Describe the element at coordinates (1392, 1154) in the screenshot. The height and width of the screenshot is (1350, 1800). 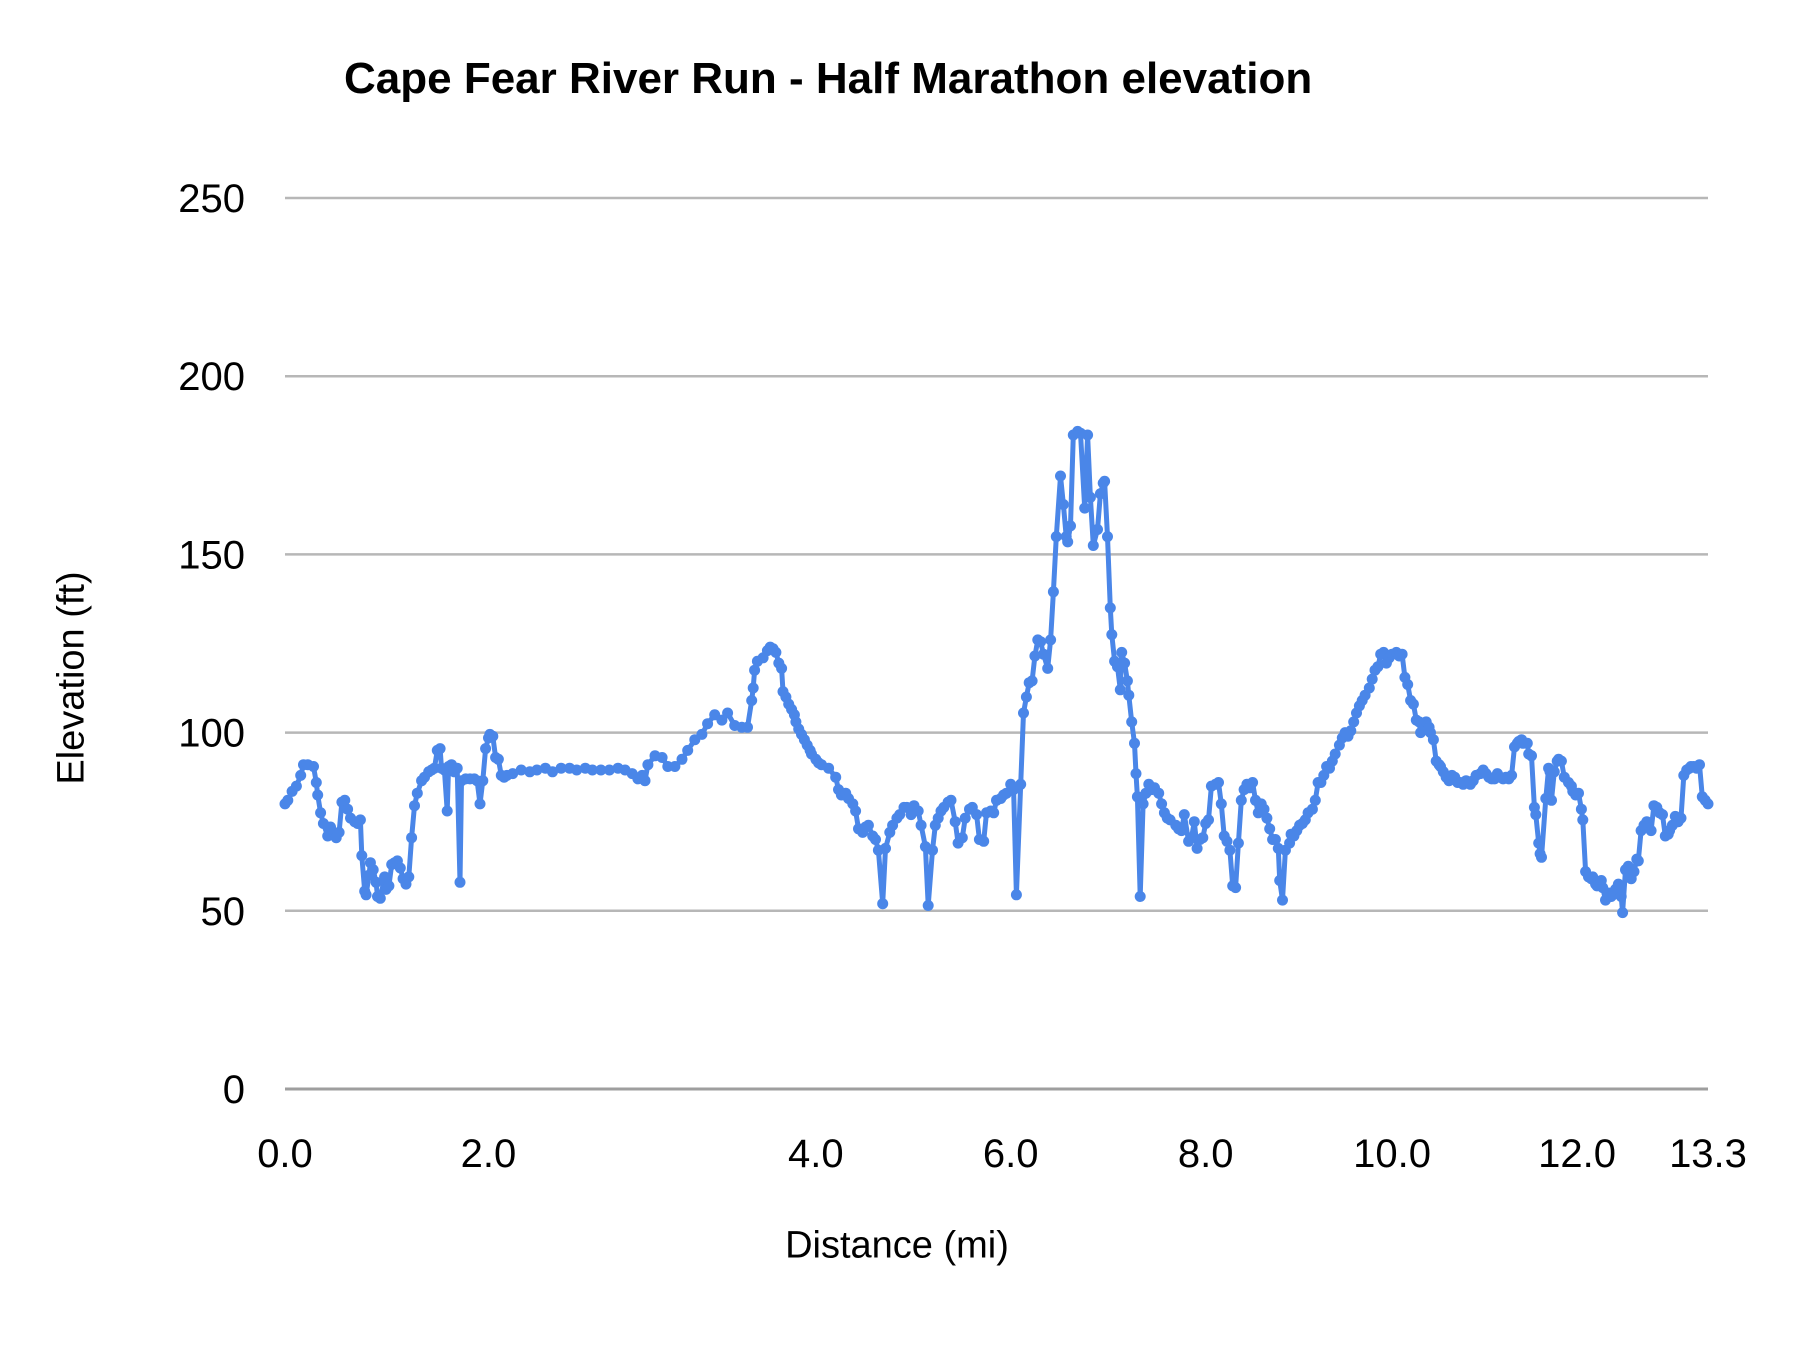
I see `x-tick-10.0: 10.0` at that location.